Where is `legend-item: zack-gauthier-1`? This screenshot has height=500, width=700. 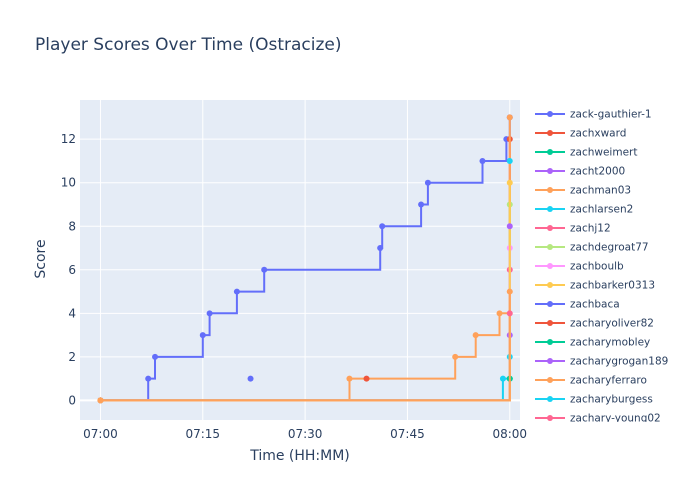 legend-item: zack-gauthier-1 is located at coordinates (593, 115).